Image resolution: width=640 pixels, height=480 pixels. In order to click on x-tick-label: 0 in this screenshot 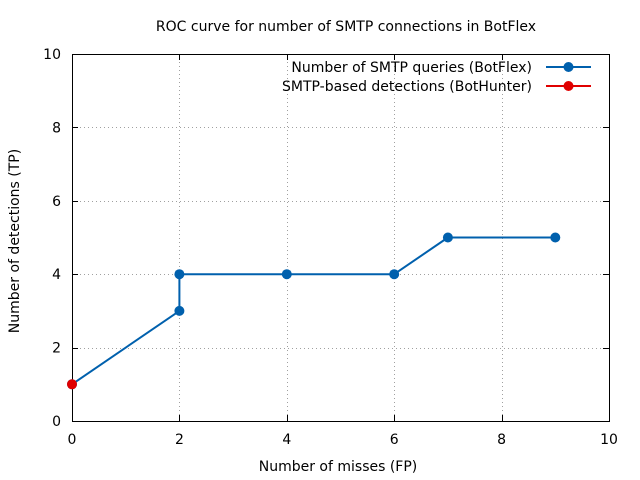, I will do `click(72, 440)`.